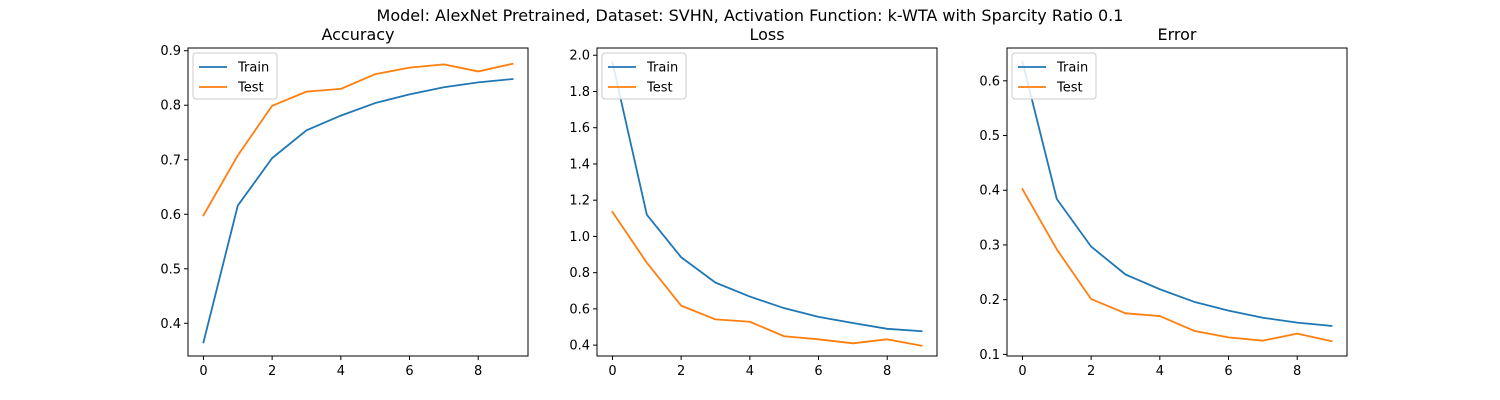 This screenshot has height=400, width=1500. What do you see at coordinates (579, 92) in the screenshot?
I see `y-tick-label: 1.8` at bounding box center [579, 92].